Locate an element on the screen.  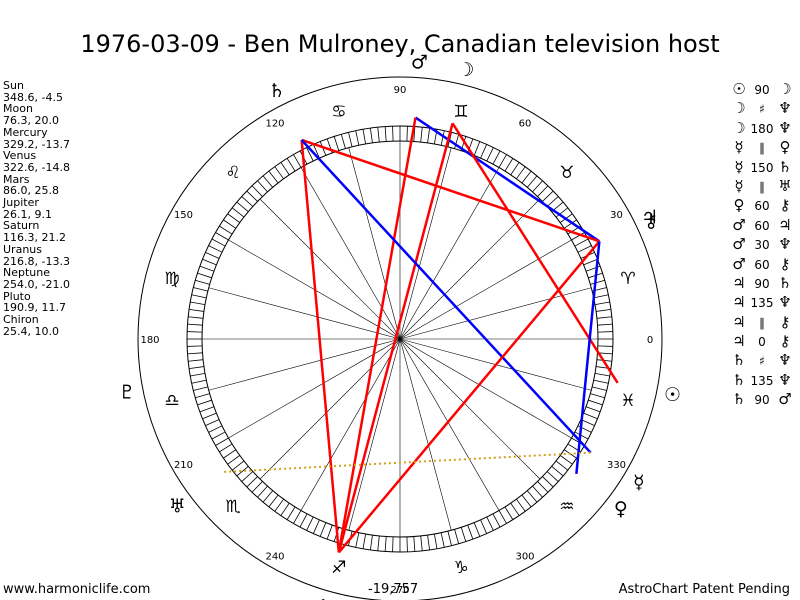
aspect-planet-a-icon: ♃ is located at coordinates (739, 302).